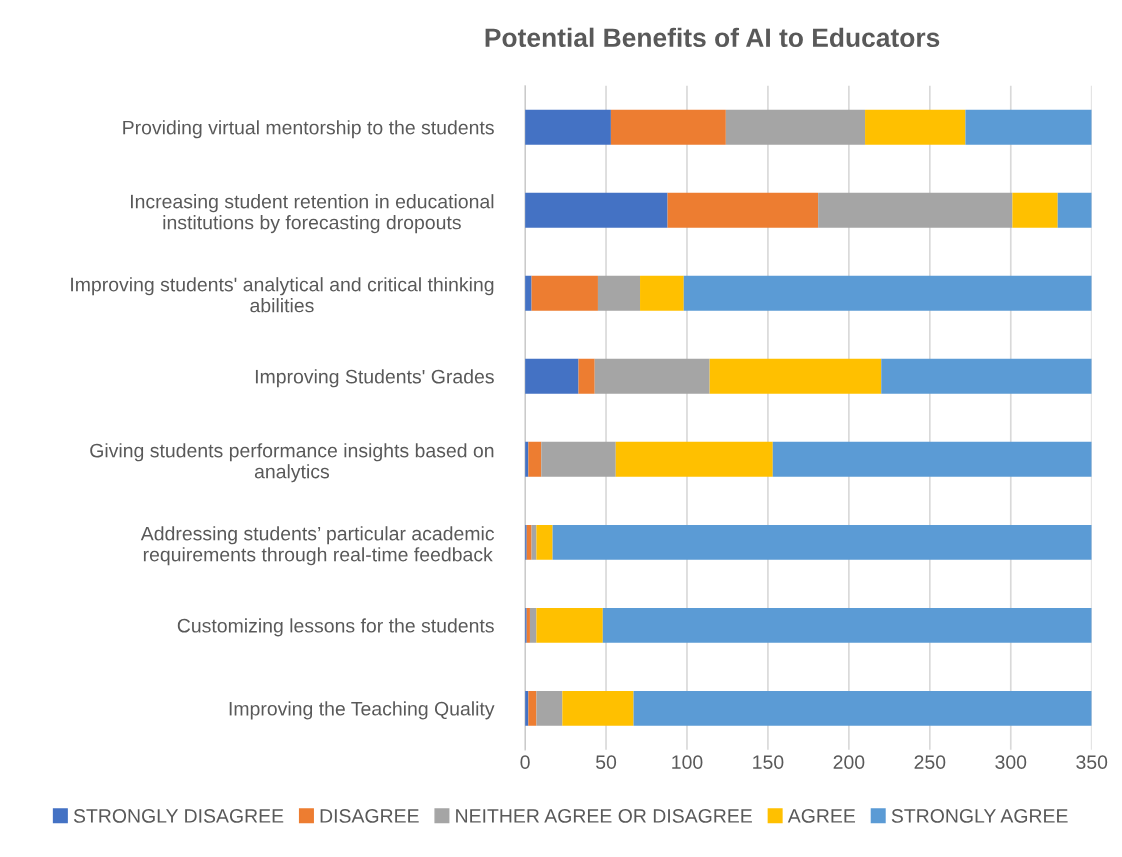 The height and width of the screenshot is (857, 1122). What do you see at coordinates (335, 627) in the screenshot?
I see `y-tick-label: Customizing lessons for the students` at bounding box center [335, 627].